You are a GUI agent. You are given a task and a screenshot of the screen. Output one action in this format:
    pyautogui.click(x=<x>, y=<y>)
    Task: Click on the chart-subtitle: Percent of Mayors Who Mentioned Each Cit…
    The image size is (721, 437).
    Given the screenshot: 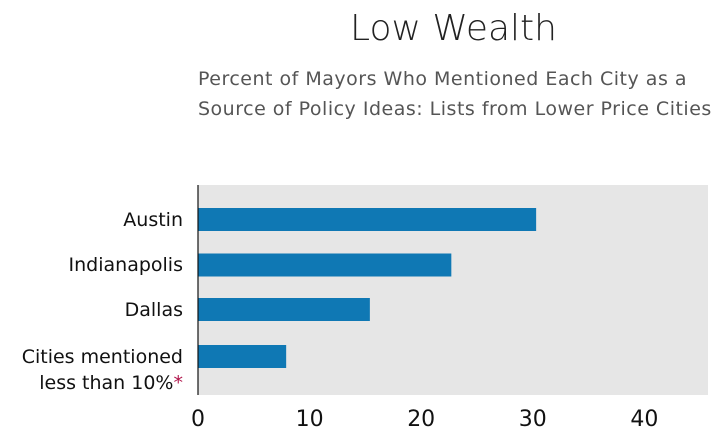 What is the action you would take?
    pyautogui.click(x=455, y=94)
    